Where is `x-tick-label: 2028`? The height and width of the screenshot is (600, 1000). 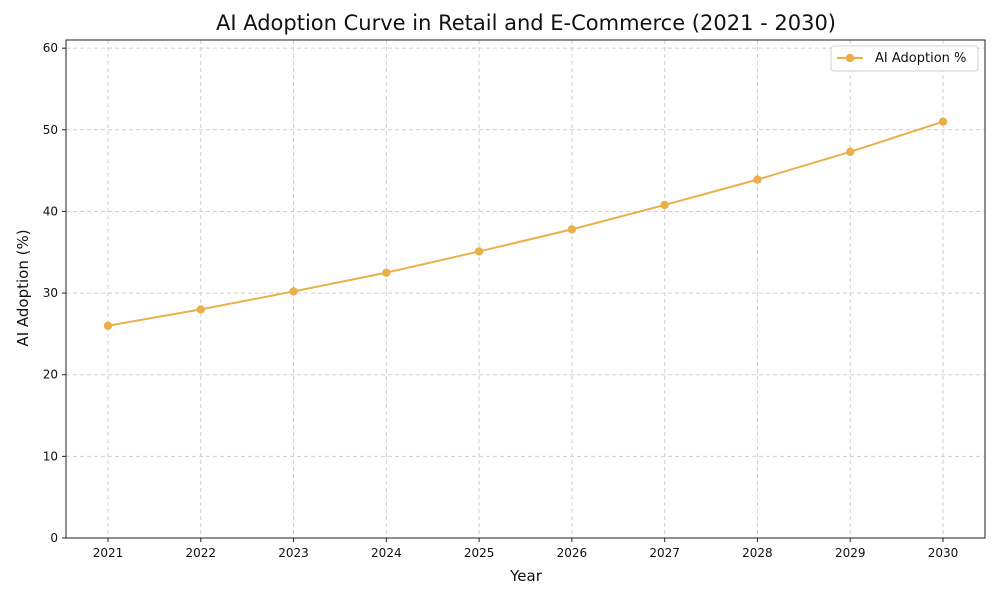 x-tick-label: 2028 is located at coordinates (757, 553).